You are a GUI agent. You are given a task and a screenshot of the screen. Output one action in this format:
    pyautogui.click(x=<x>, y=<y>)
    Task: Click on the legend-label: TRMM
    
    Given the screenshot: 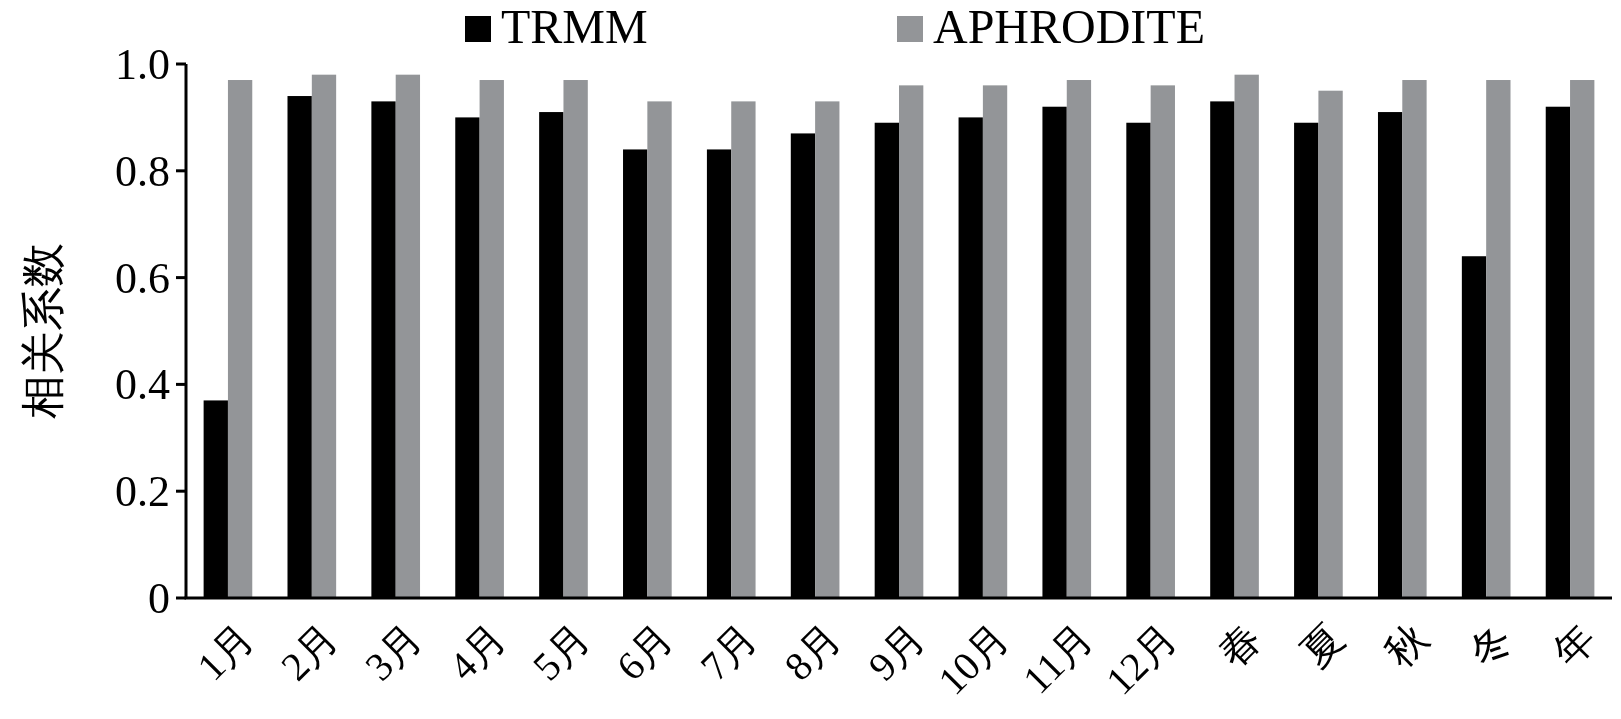 What is the action you would take?
    pyautogui.click(x=574, y=26)
    